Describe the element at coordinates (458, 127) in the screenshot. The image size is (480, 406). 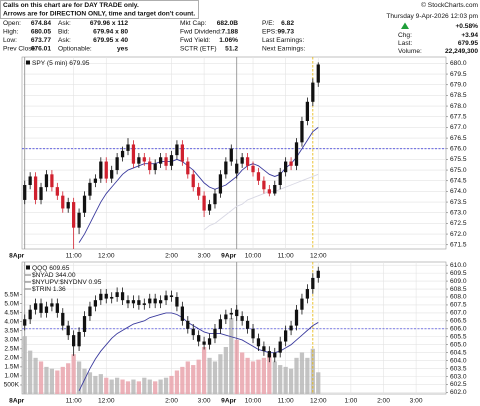
I see `y-tick-label: 677.0` at that location.